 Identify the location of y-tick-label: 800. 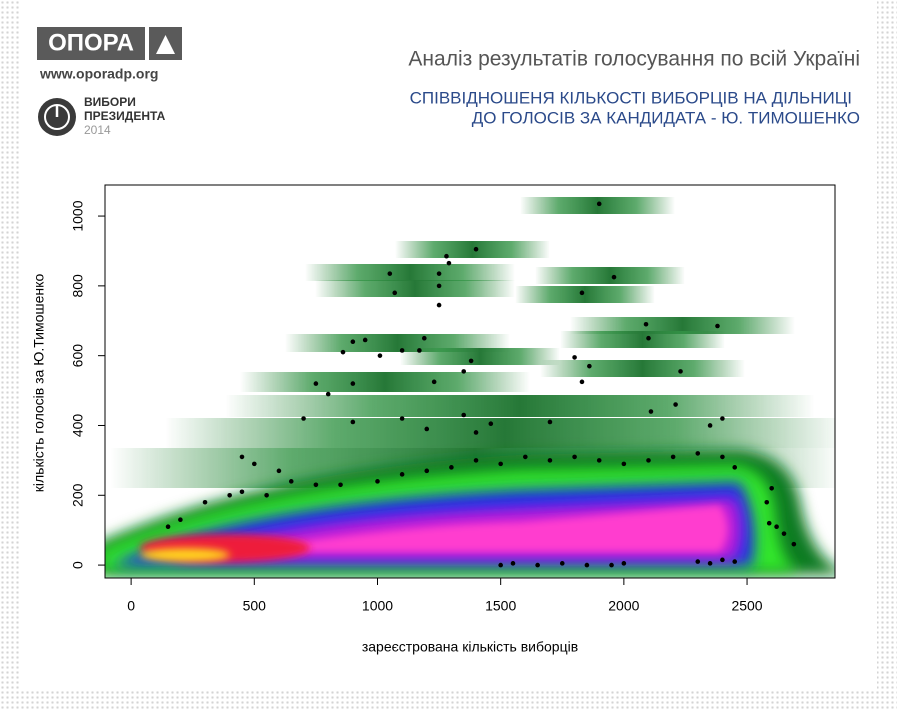
(78, 286).